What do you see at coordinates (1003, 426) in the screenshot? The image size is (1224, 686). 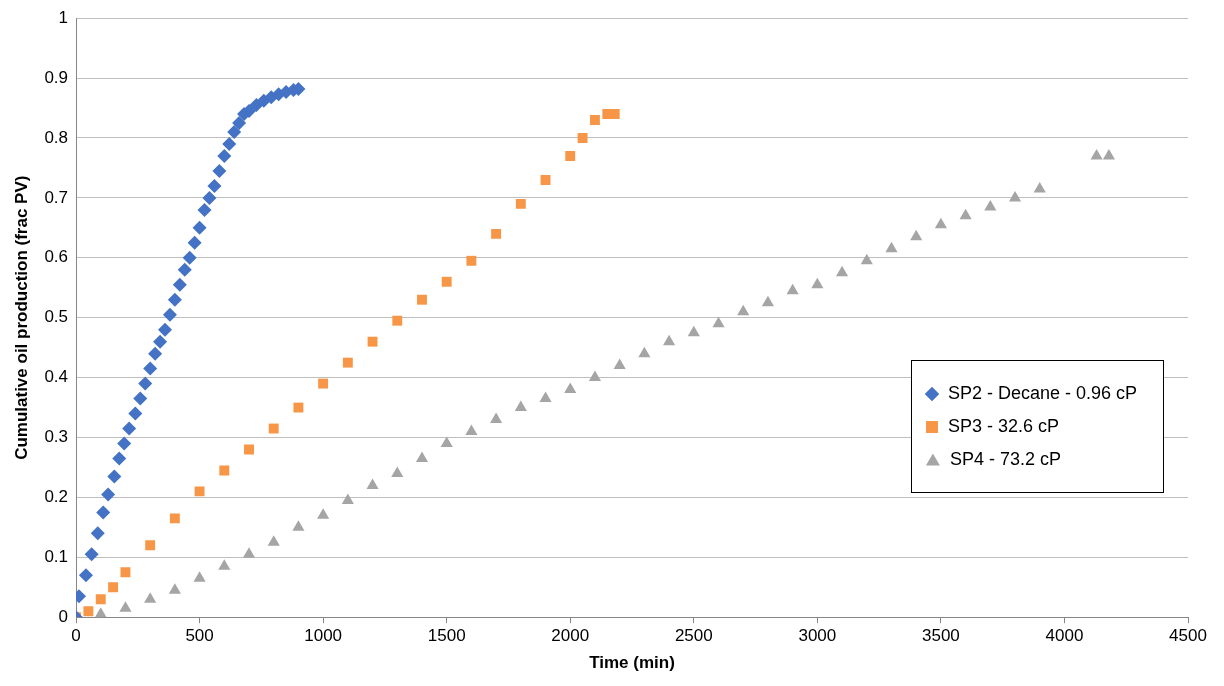 I see `legend-label: SP3 - 32.6 cP` at bounding box center [1003, 426].